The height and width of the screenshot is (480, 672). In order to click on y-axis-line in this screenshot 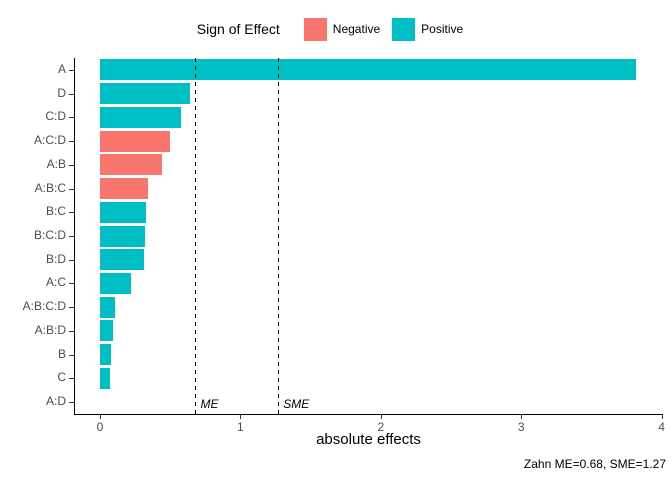, I will do `click(74, 236)`.